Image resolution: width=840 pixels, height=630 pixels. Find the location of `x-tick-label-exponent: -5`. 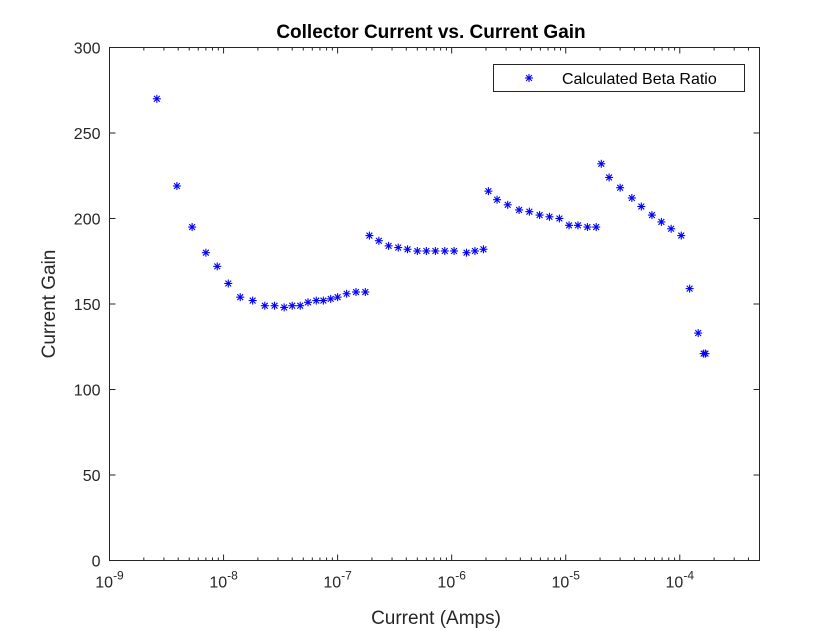

x-tick-label-exponent: -5 is located at coordinates (574, 576).